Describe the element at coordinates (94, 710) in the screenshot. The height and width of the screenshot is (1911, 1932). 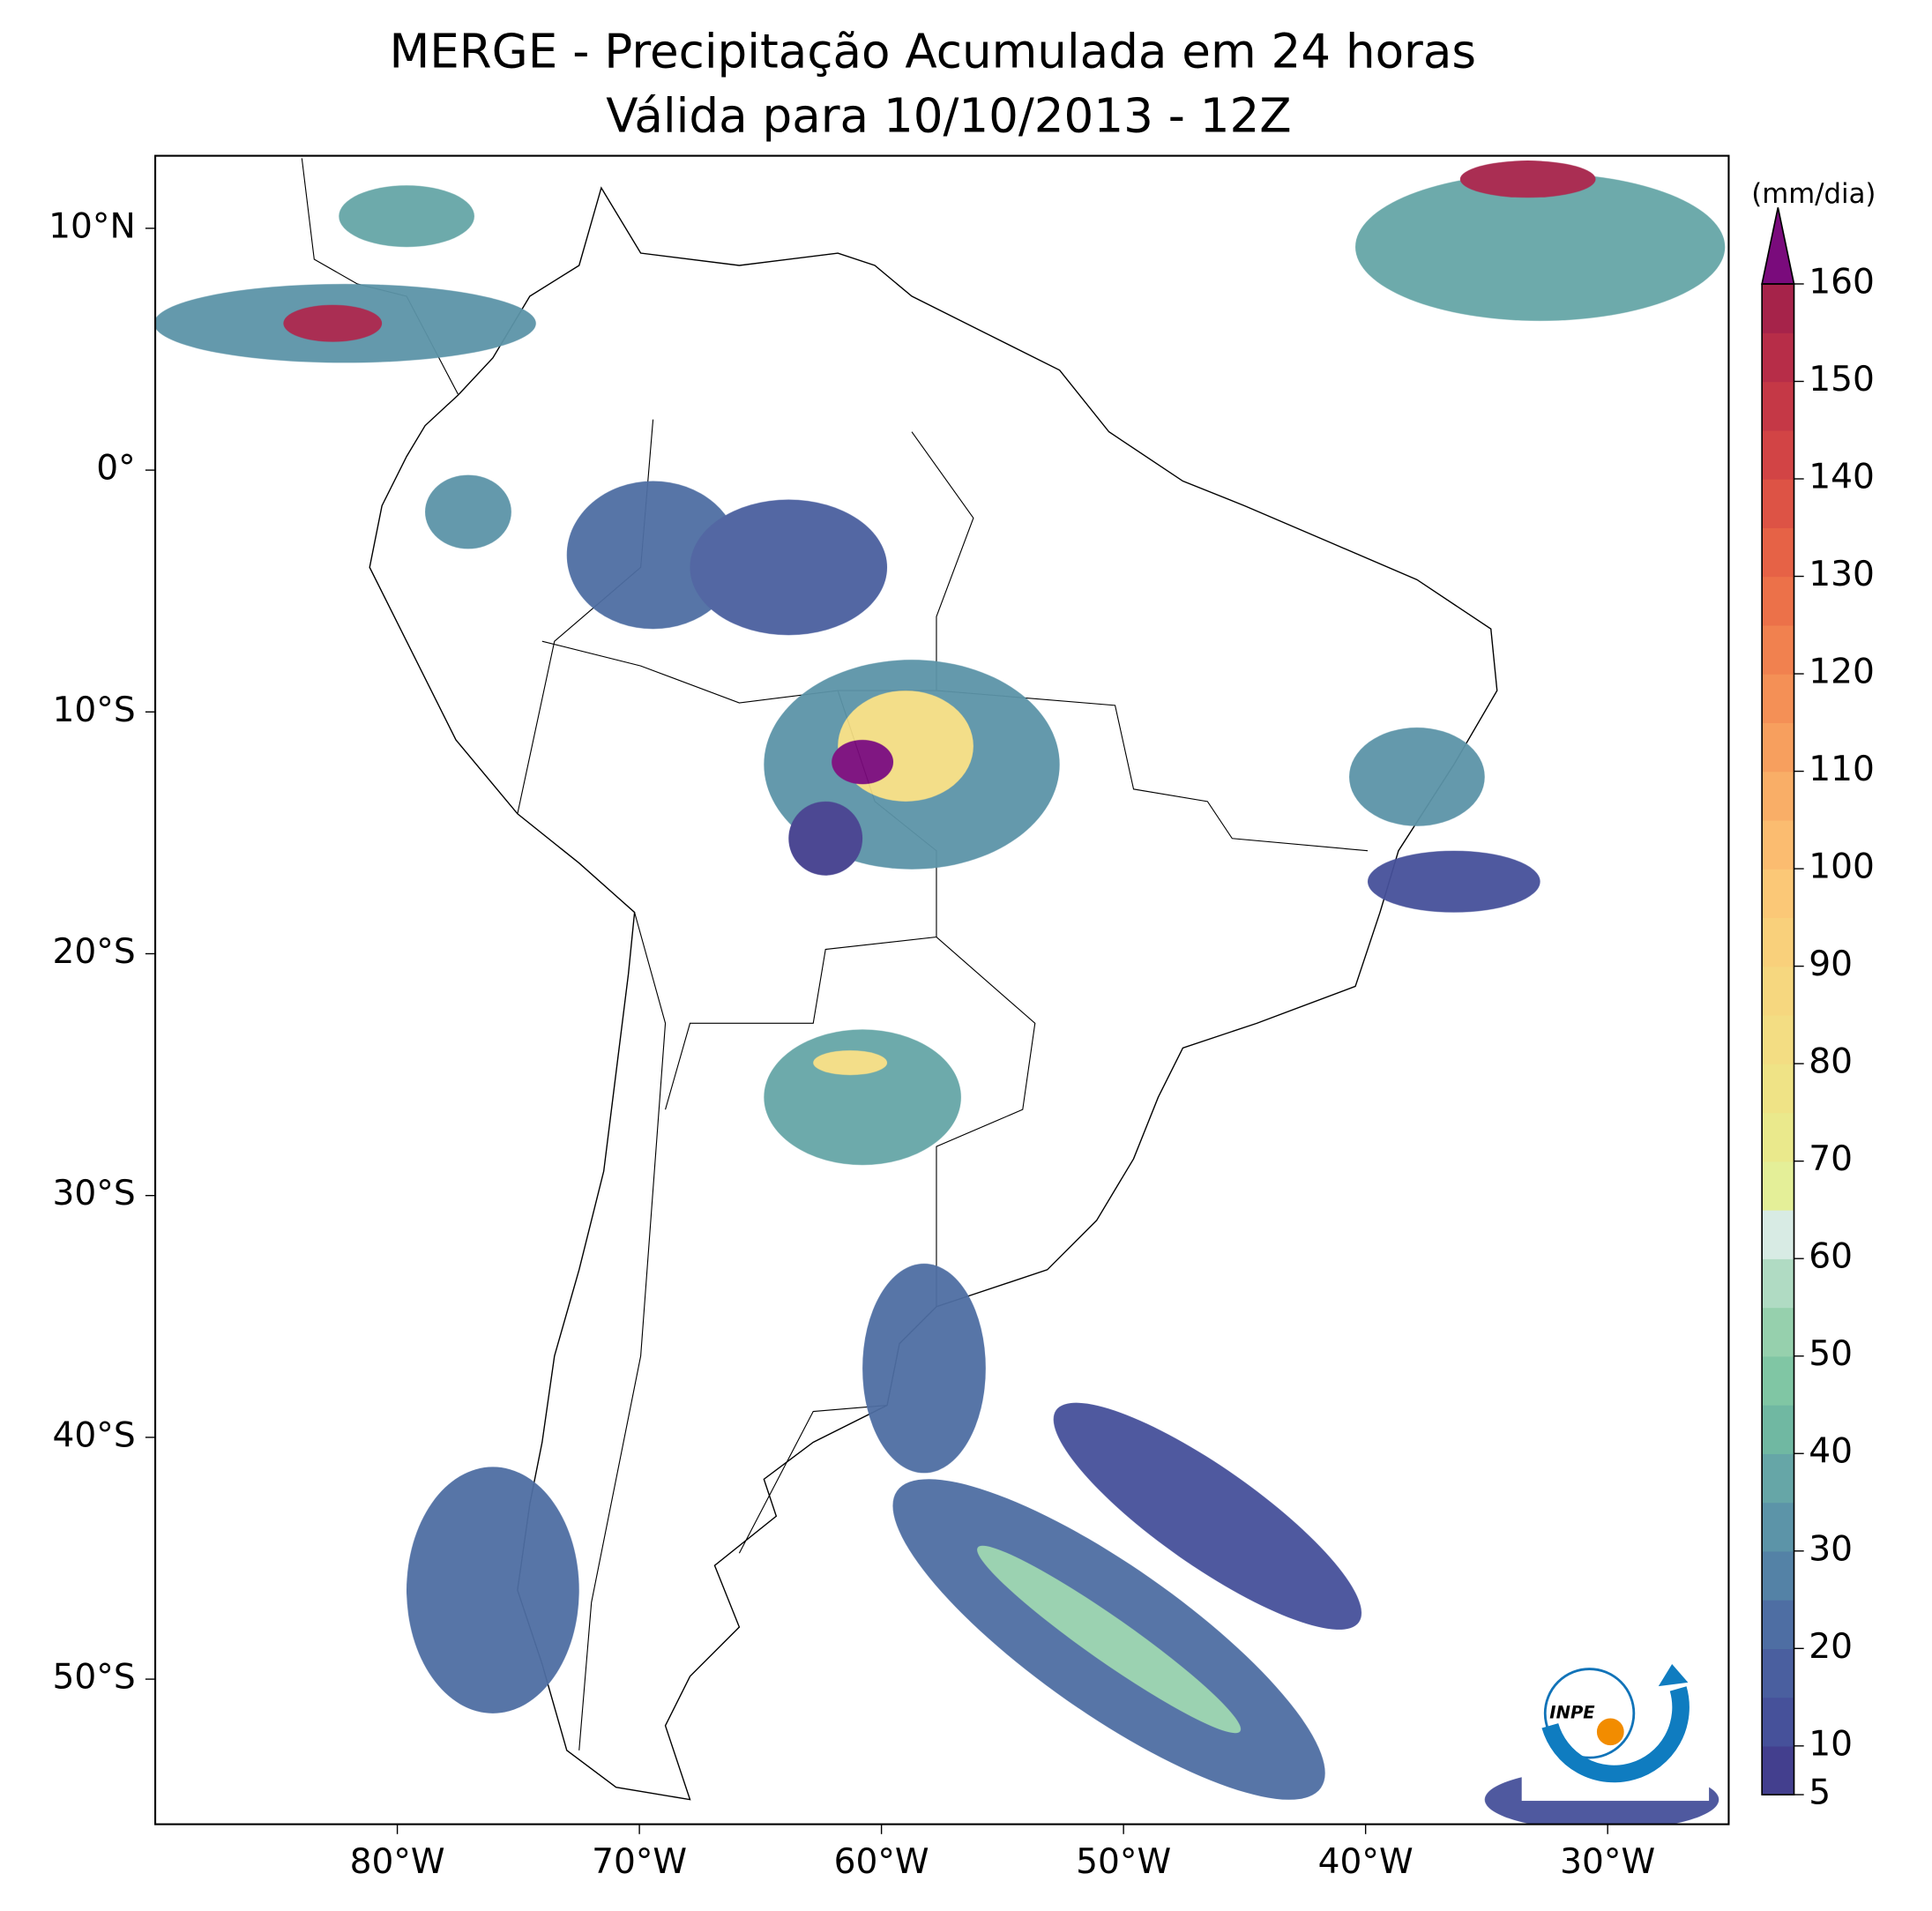
I see `y-tick-label: 10°S` at that location.